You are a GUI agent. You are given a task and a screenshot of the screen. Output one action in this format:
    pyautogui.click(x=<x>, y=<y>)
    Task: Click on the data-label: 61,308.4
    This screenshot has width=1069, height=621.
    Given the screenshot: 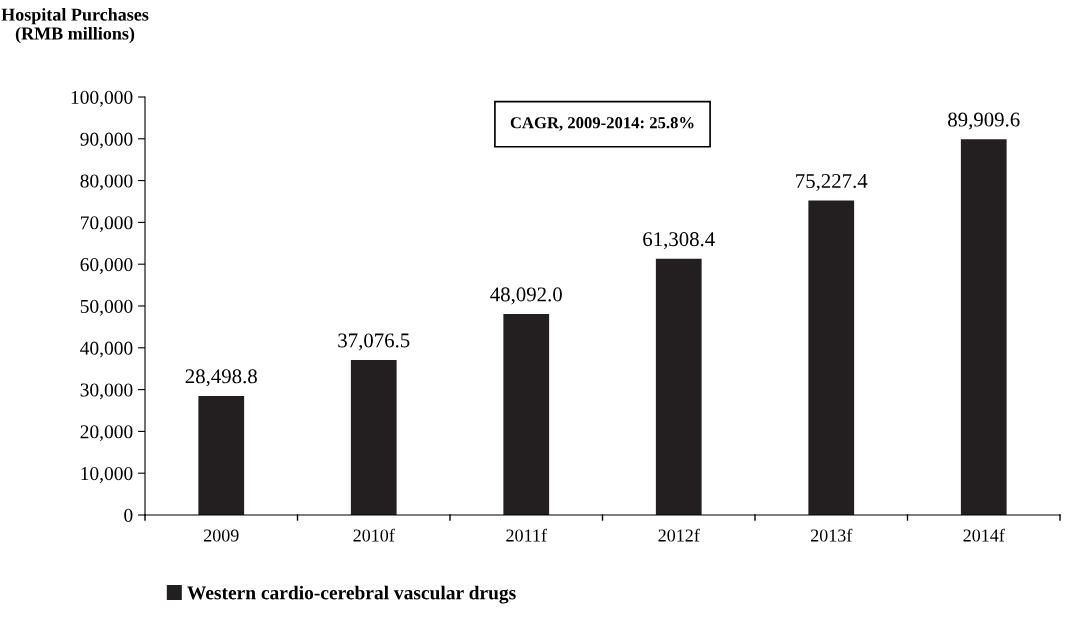 What is the action you would take?
    pyautogui.click(x=679, y=241)
    